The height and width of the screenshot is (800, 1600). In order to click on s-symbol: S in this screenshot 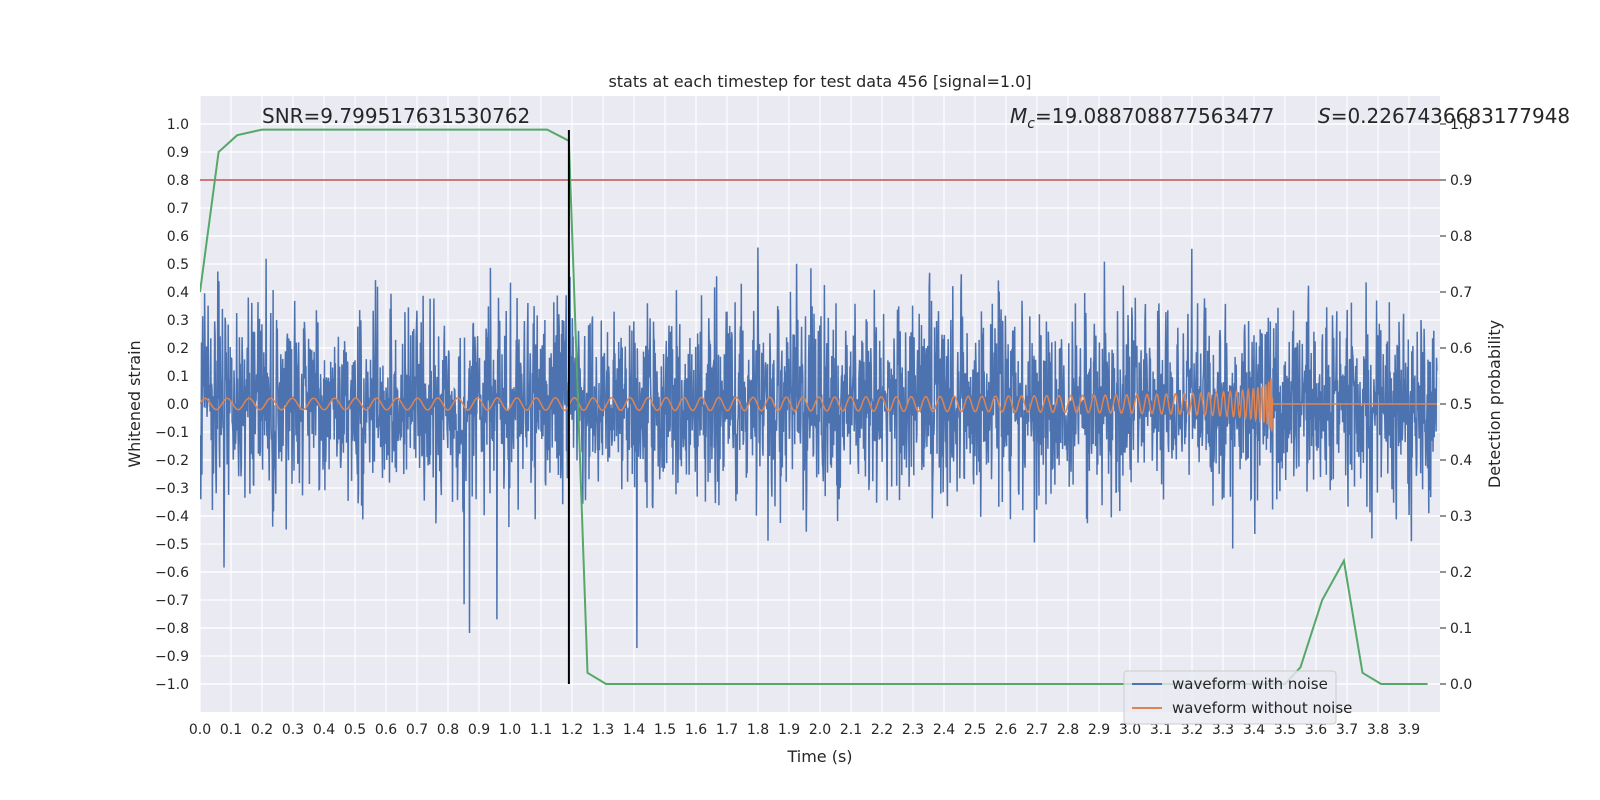, I will do `click(1324, 116)`.